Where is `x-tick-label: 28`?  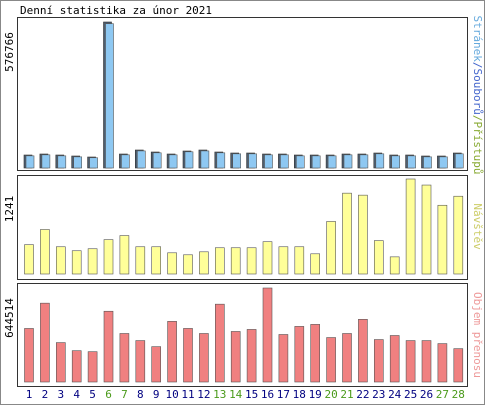
x-tick-label: 28 is located at coordinates (458, 394).